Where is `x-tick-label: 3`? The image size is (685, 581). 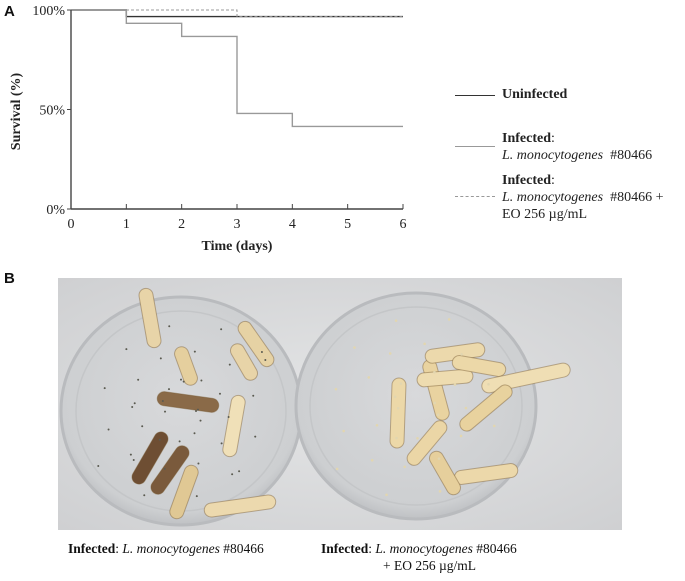 x-tick-label: 3 is located at coordinates (237, 224).